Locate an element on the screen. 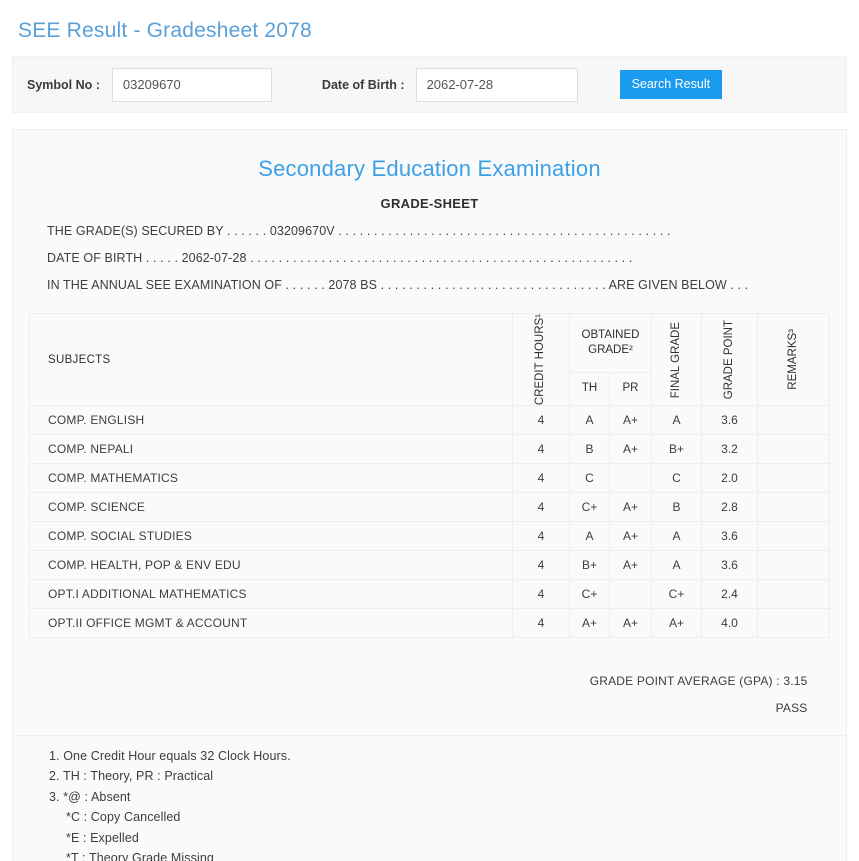 The width and height of the screenshot is (859, 861). table-row: COMP. NEPALI 4 B A+ B+ 3.2 is located at coordinates (429, 449).